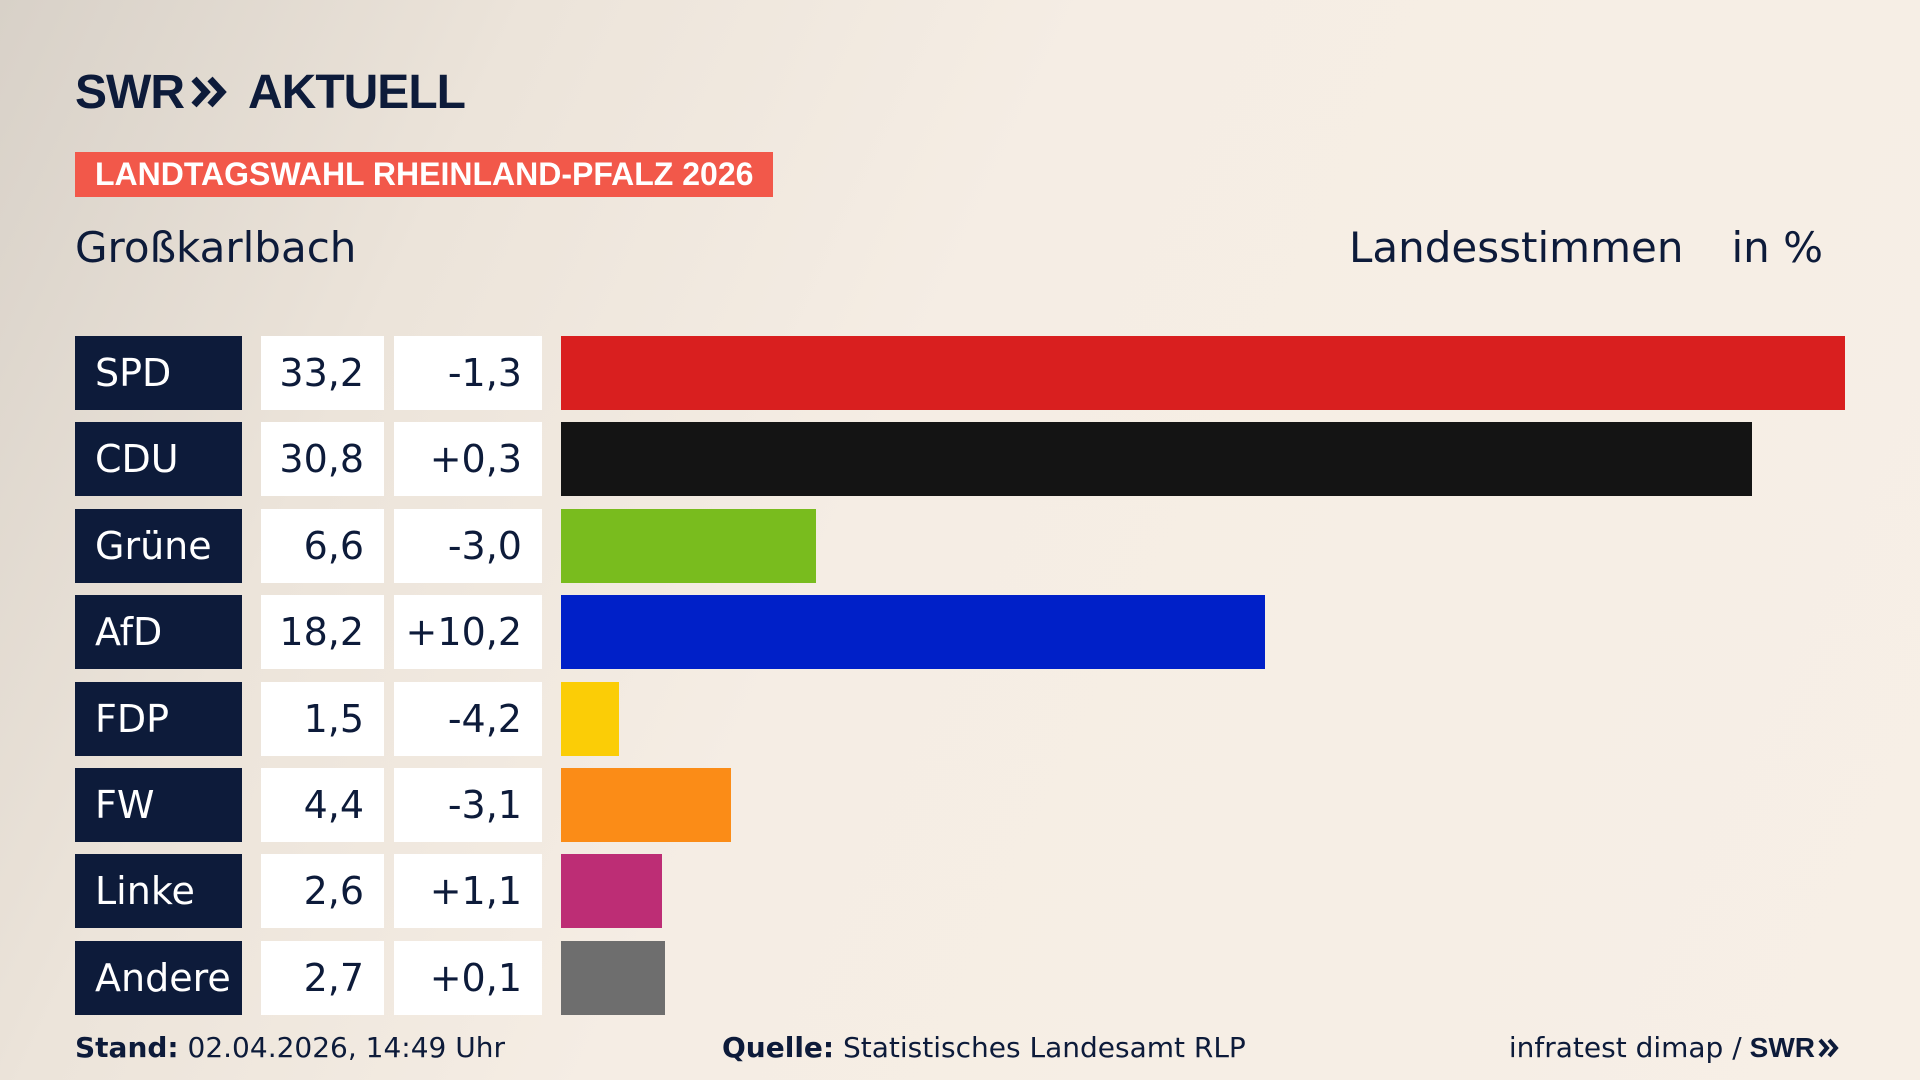 This screenshot has height=1080, width=1920. What do you see at coordinates (322, 459) in the screenshot?
I see `vote-share-value: 30,8` at bounding box center [322, 459].